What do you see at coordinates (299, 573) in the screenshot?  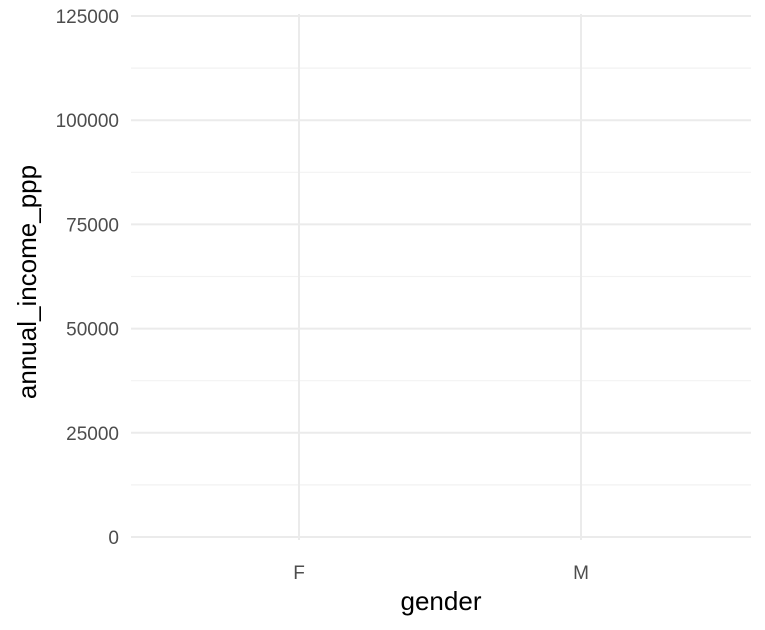 I see `x-tick-label: F` at bounding box center [299, 573].